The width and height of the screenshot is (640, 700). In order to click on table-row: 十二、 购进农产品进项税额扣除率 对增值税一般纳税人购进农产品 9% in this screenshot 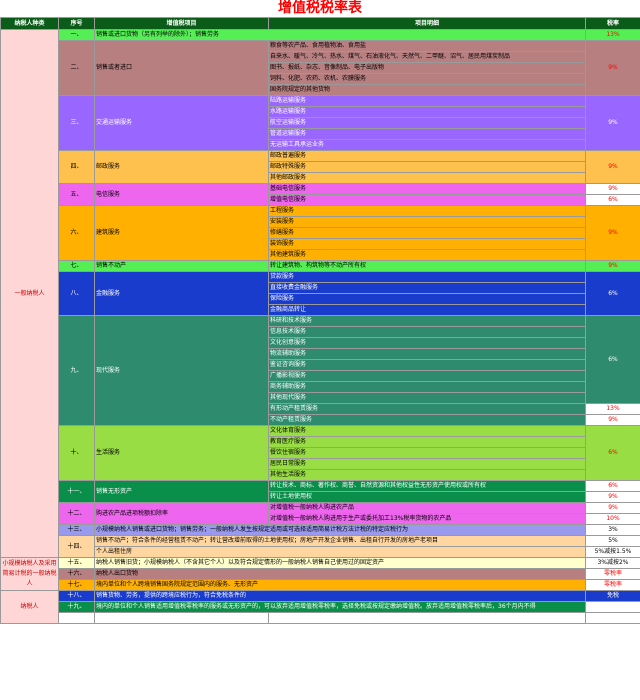, I will do `click(320, 513)`.